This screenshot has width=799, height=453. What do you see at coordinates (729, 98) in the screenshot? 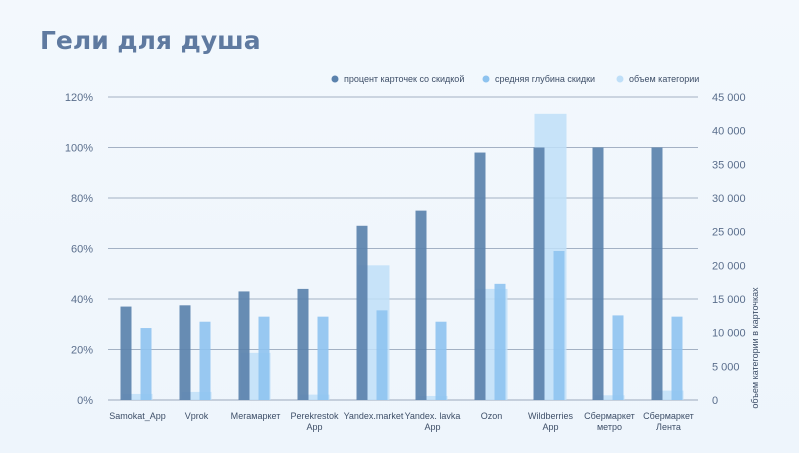
I see `y-right-tick-label: 45 000` at bounding box center [729, 98].